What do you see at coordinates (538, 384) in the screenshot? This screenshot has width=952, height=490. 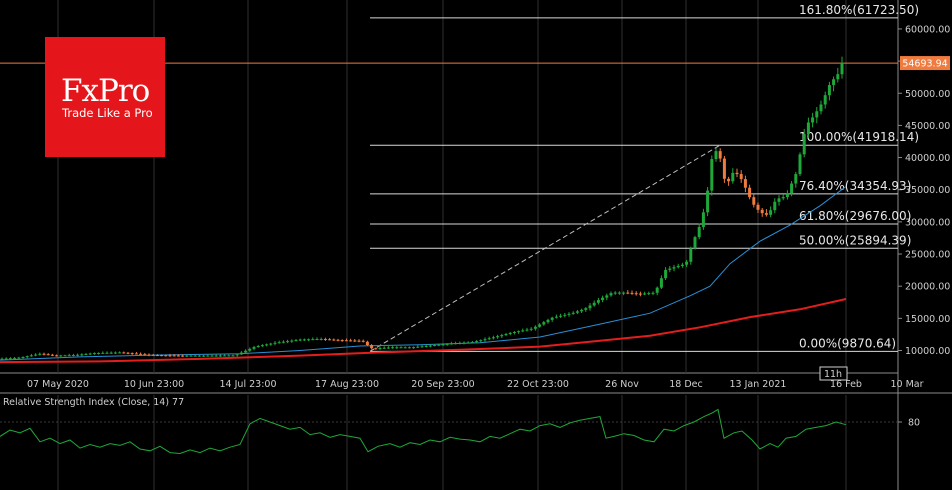 I see `x-tick-label: 22 Oct 23:00` at bounding box center [538, 384].